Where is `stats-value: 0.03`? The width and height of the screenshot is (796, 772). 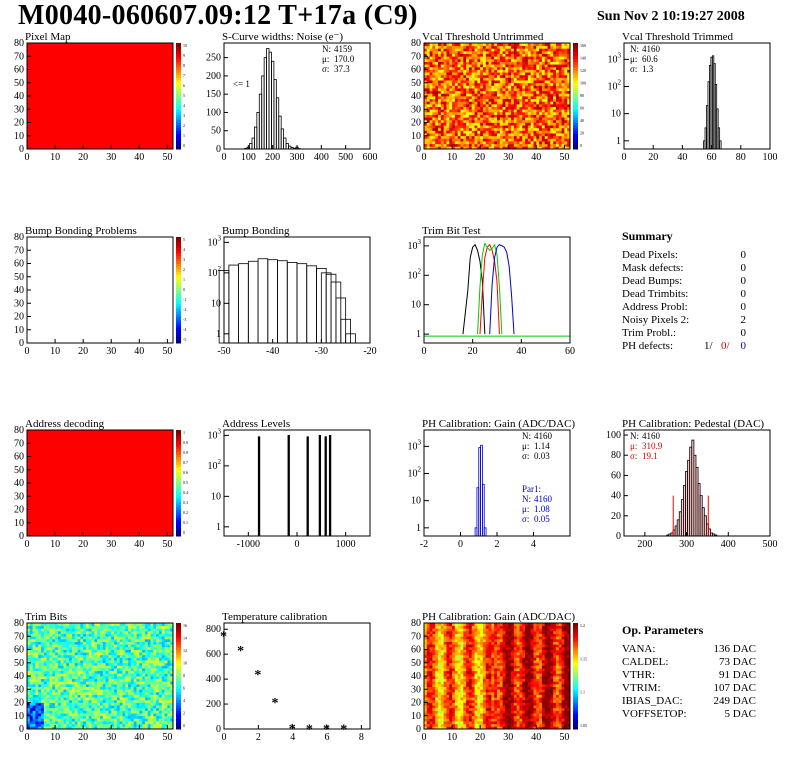
stats-value: 0.03 is located at coordinates (542, 456).